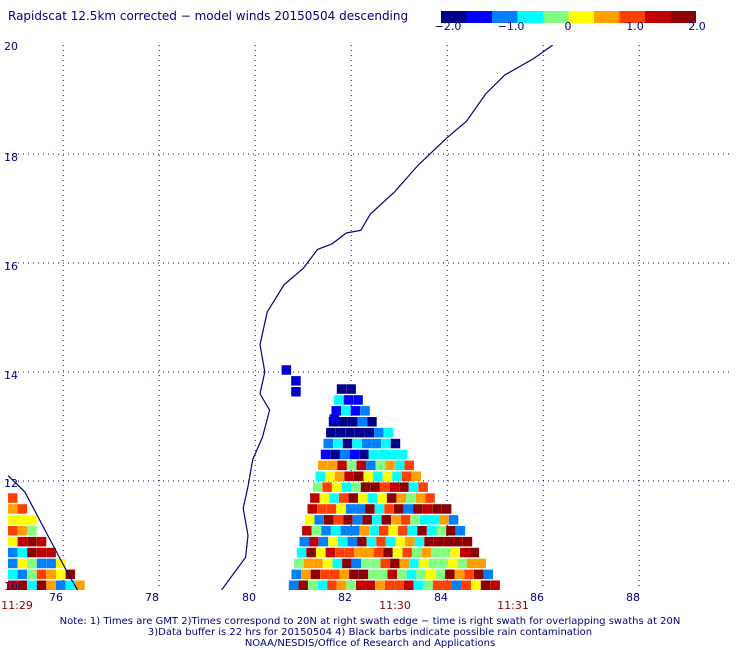  What do you see at coordinates (17, 605) in the screenshot?
I see `time-label: 11:29` at bounding box center [17, 605].